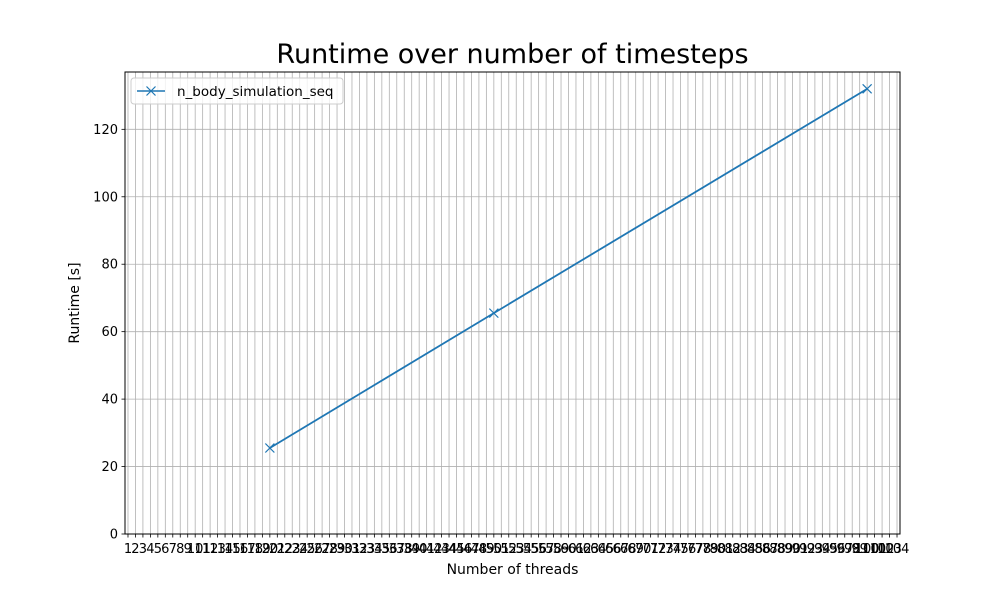 The image size is (1000, 600). I want to click on x-tick-label: 15, so click(232, 549).